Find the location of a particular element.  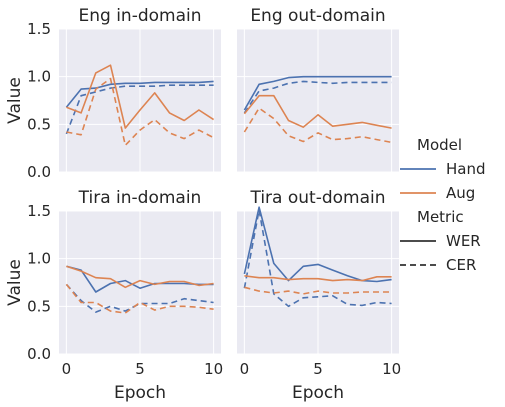

panel-title: Eng out-domain is located at coordinates (317, 16).